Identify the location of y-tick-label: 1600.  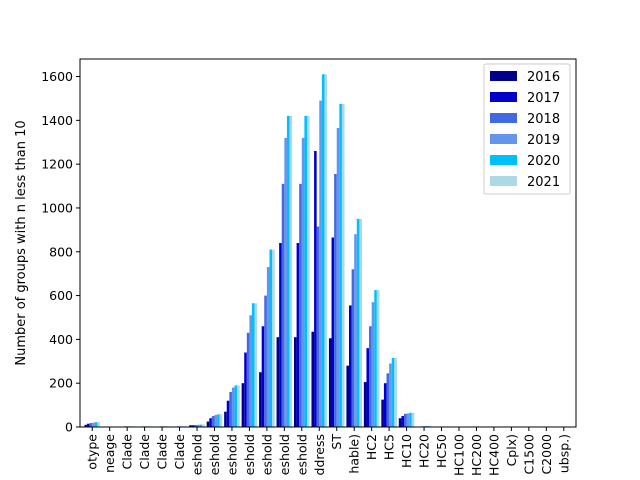
(57, 76).